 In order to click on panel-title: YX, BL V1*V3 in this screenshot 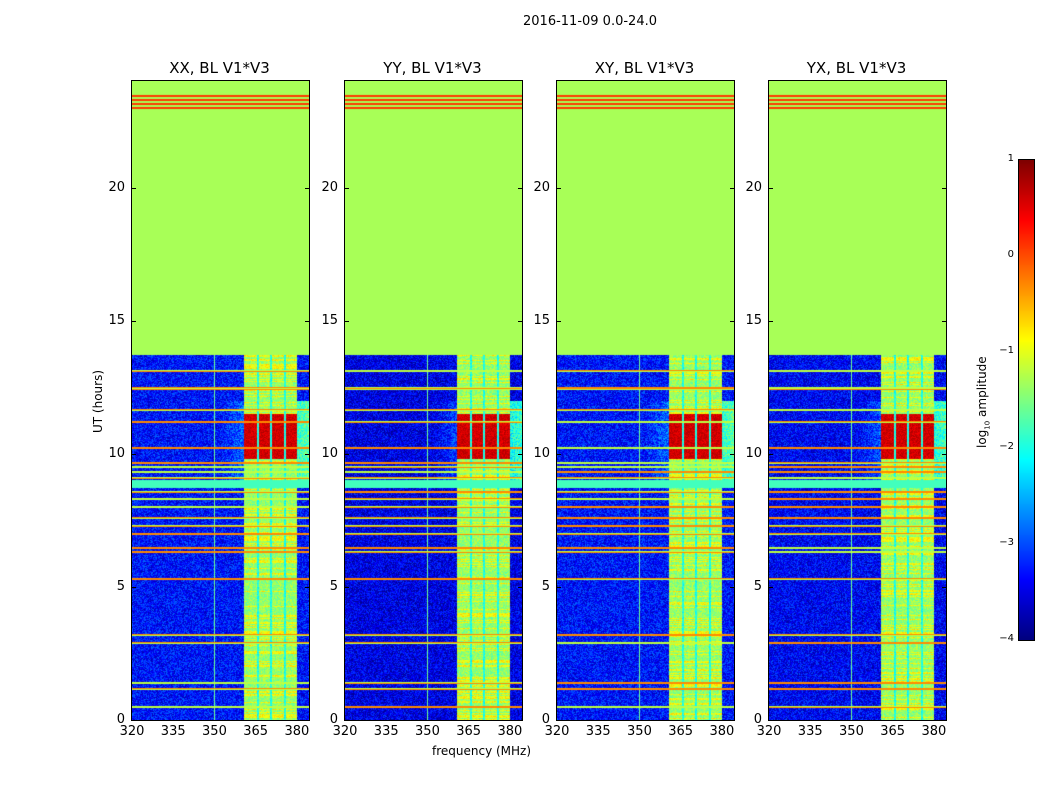, I will do `click(856, 68)`.